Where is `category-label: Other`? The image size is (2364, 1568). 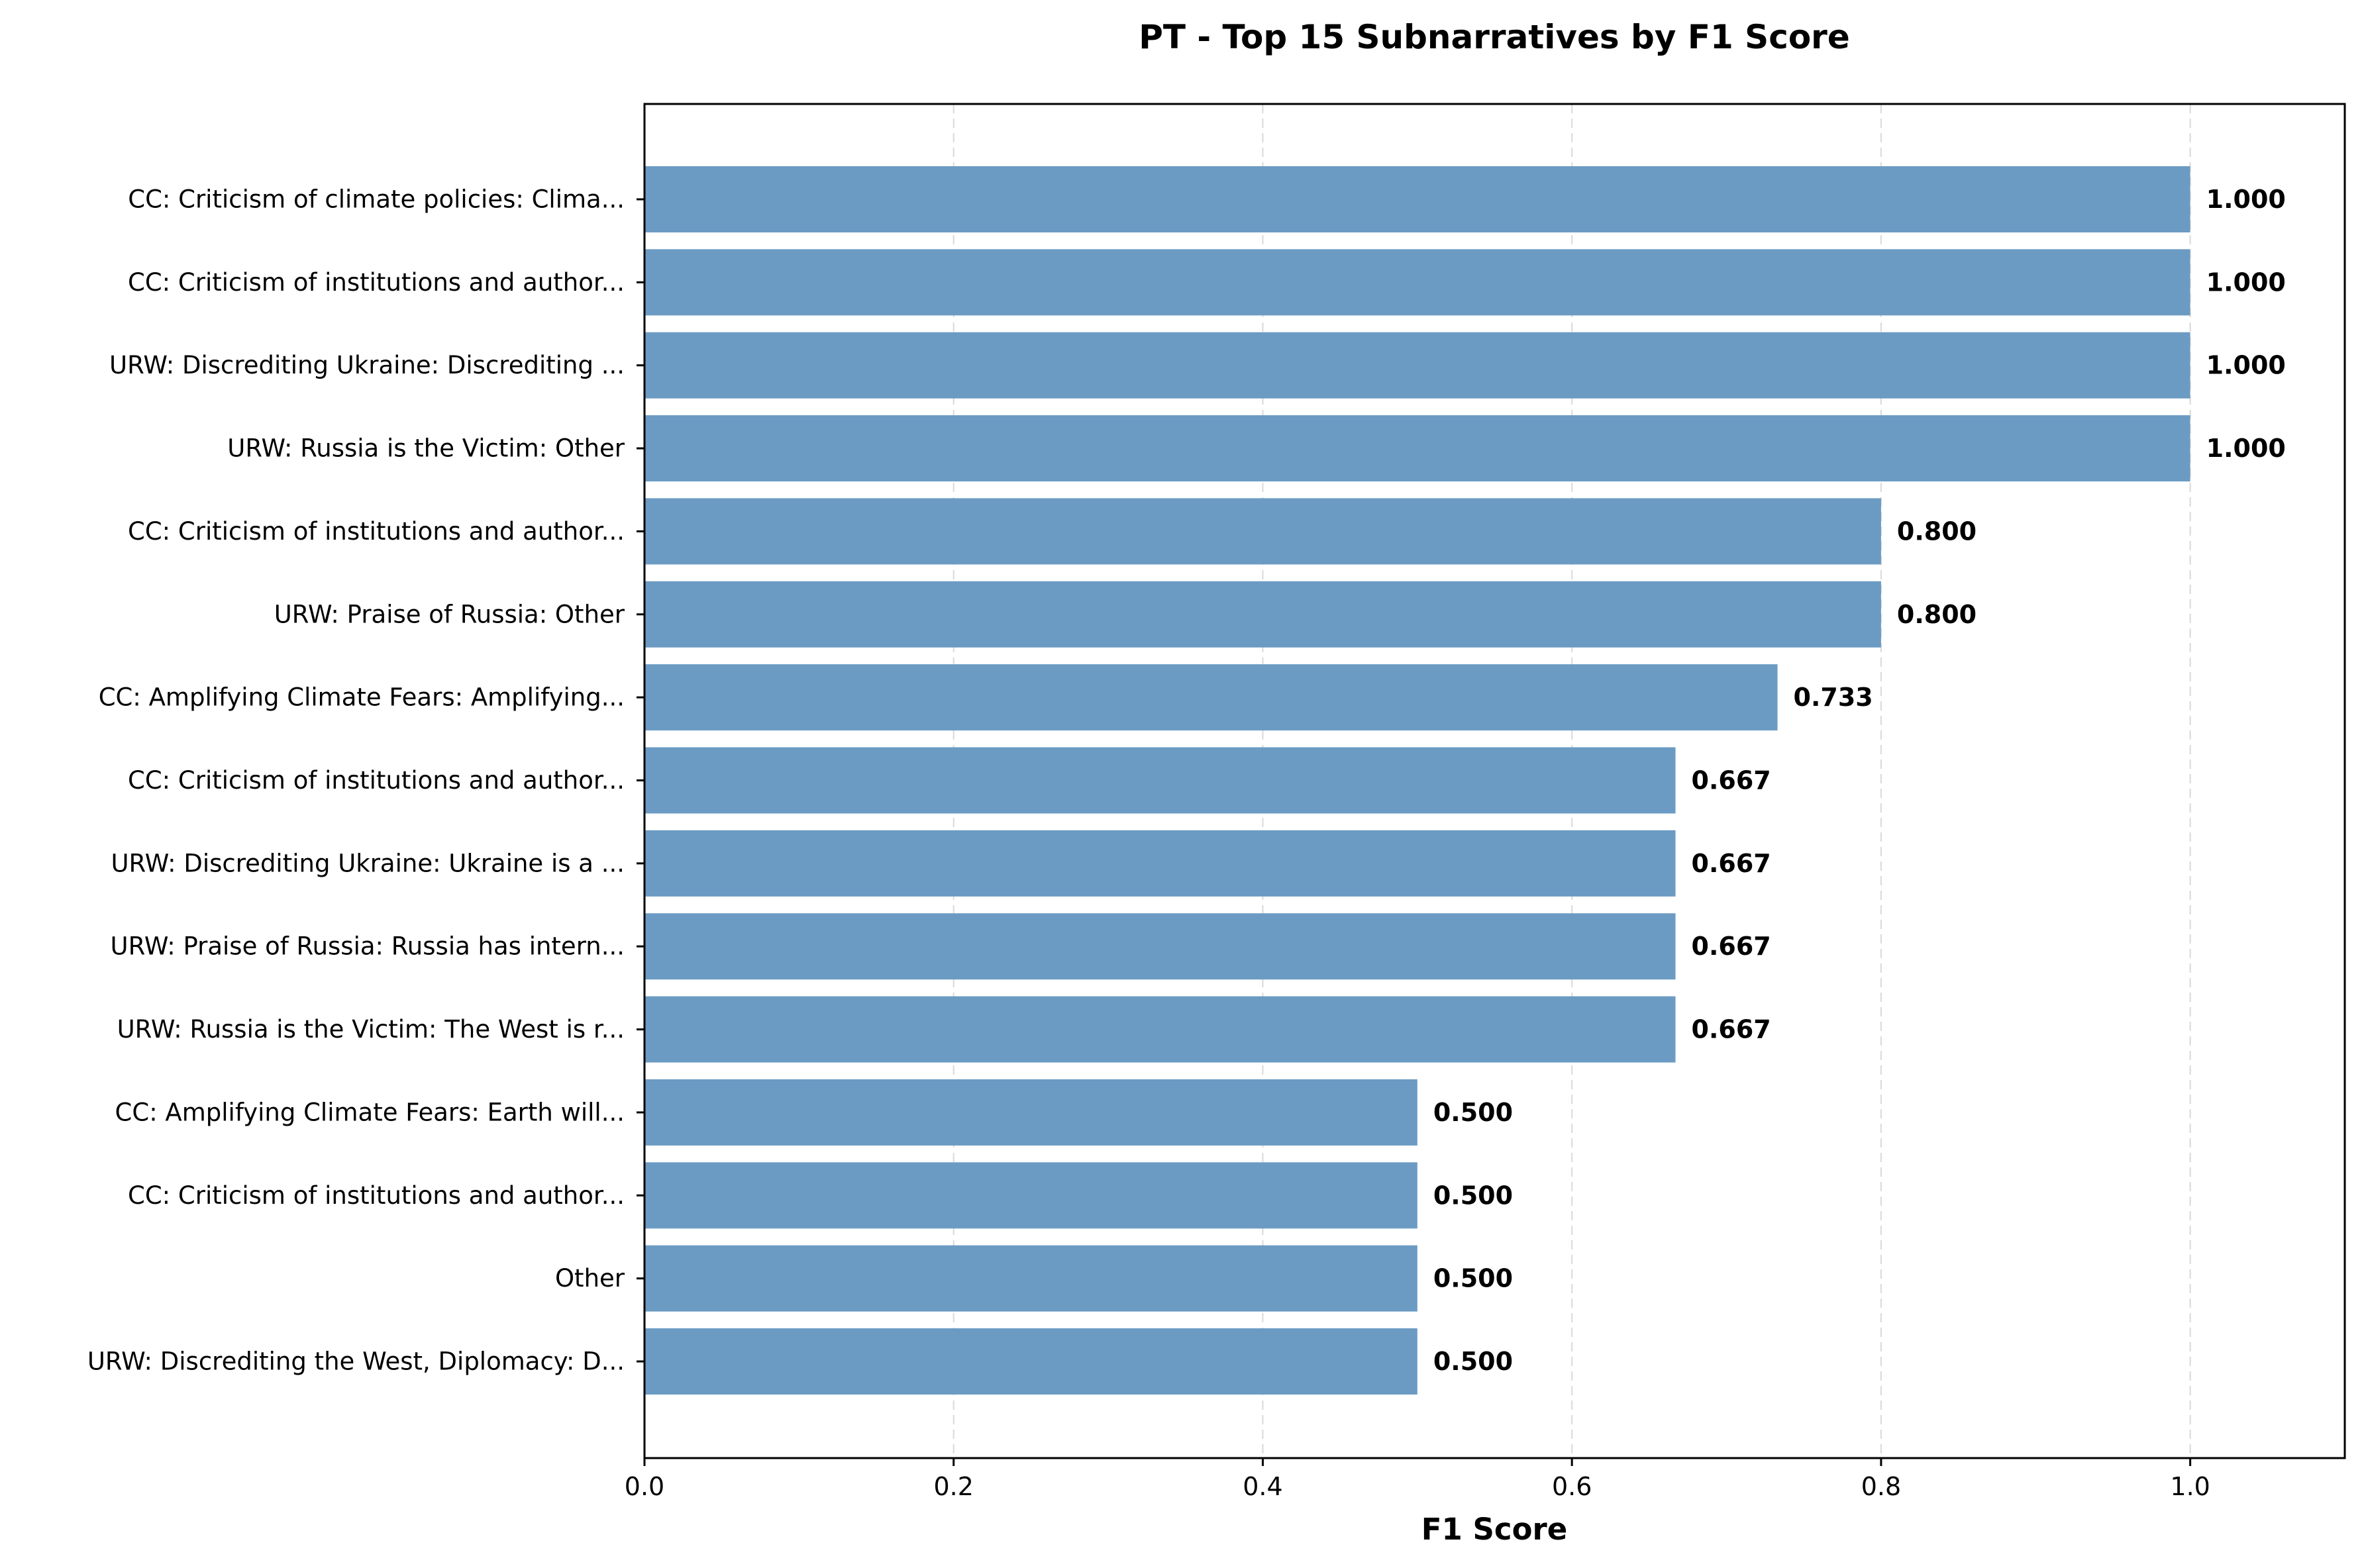
category-label: Other is located at coordinates (590, 1278).